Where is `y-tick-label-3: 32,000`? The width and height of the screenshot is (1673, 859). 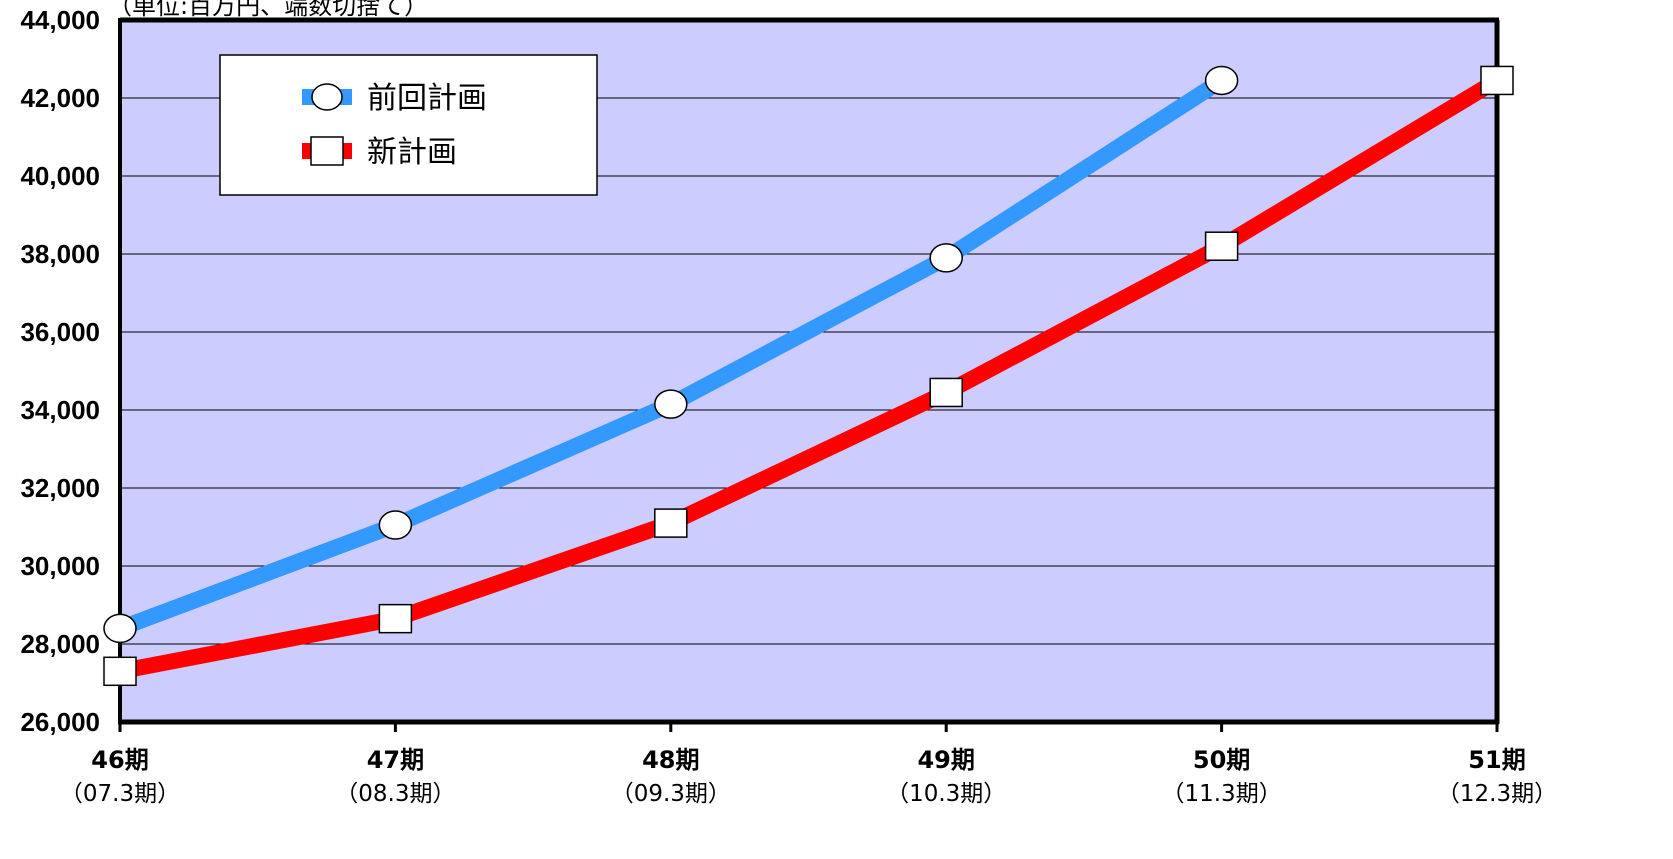 y-tick-label-3: 32,000 is located at coordinates (60, 488).